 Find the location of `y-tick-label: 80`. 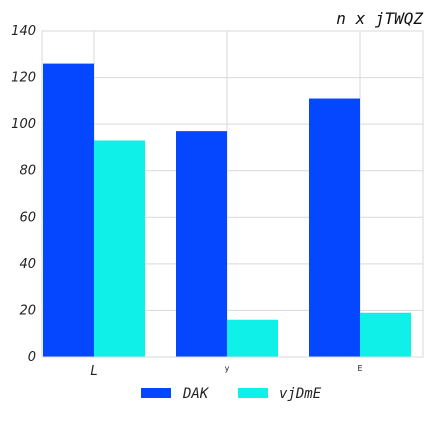

y-tick-label: 80 is located at coordinates (27, 171).